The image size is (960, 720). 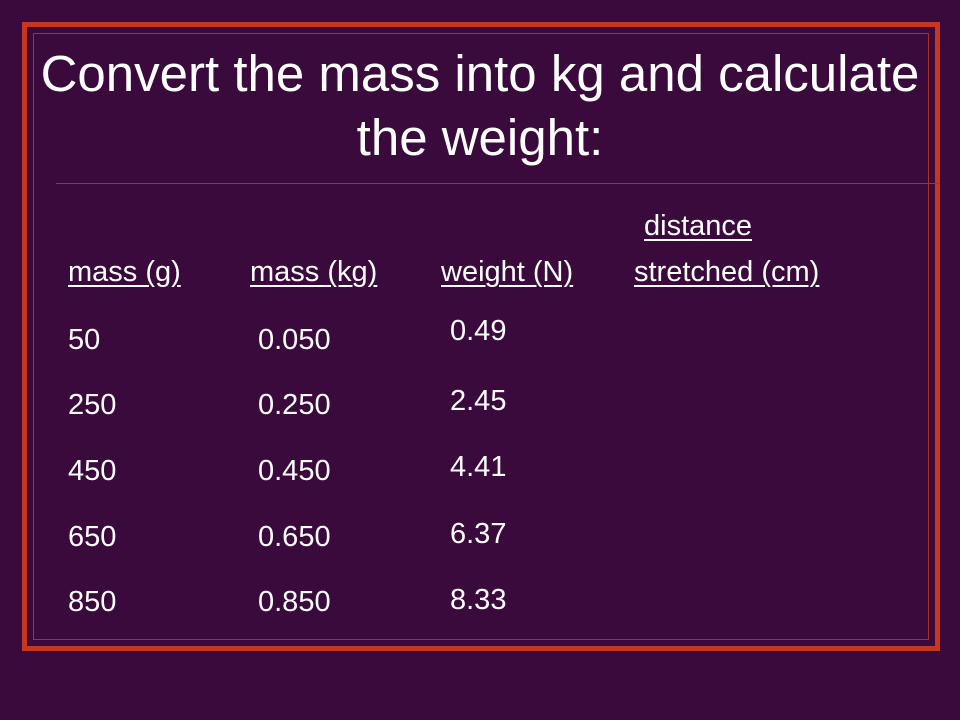 I want to click on cell-weight-n: 0.49, so click(x=478, y=331).